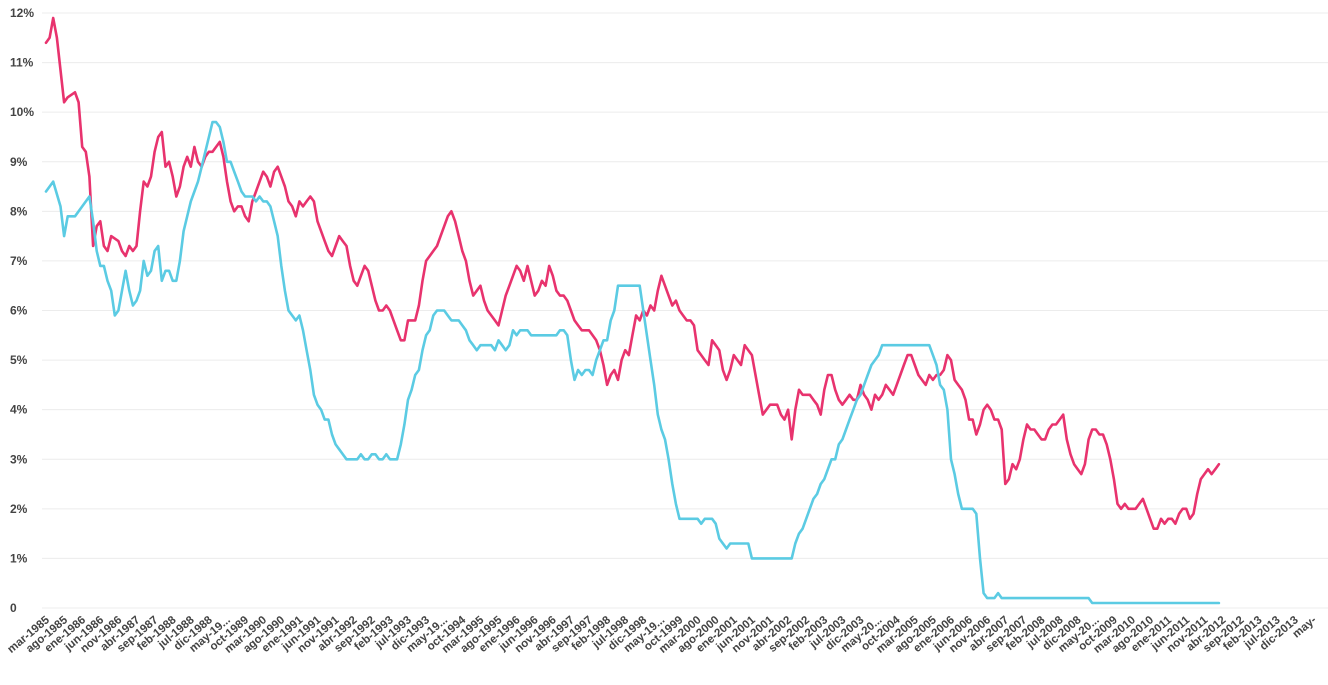  I want to click on y-axis-ticks: 0 1% 2% 3% 4% 5% 6% 7% 8% 9% 10% 11% 12%, so click(22, 310).